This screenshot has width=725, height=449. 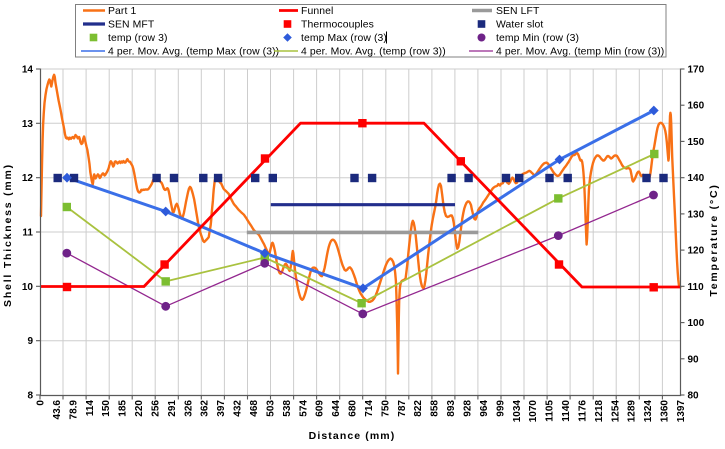 I want to click on svg-text: 999, so click(x=500, y=408).